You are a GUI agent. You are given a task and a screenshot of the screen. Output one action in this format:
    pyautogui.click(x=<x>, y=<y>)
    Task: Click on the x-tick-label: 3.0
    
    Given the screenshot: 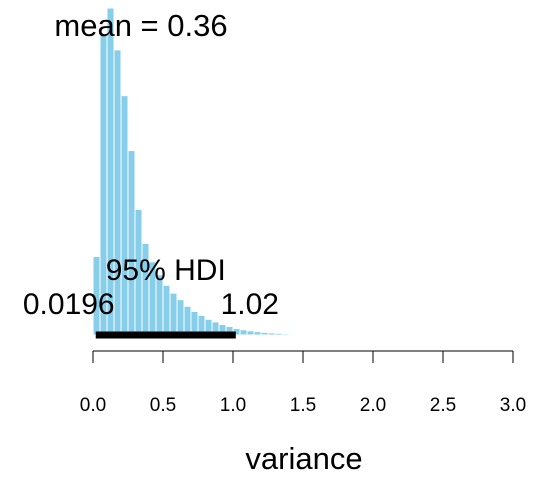 What is the action you would take?
    pyautogui.click(x=513, y=405)
    